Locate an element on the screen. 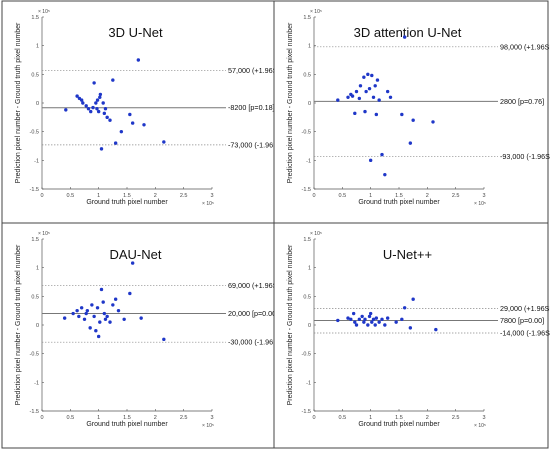 Image resolution: width=550 pixels, height=450 pixels. x-axis-title: Ground truth pixel number is located at coordinates (127, 424).